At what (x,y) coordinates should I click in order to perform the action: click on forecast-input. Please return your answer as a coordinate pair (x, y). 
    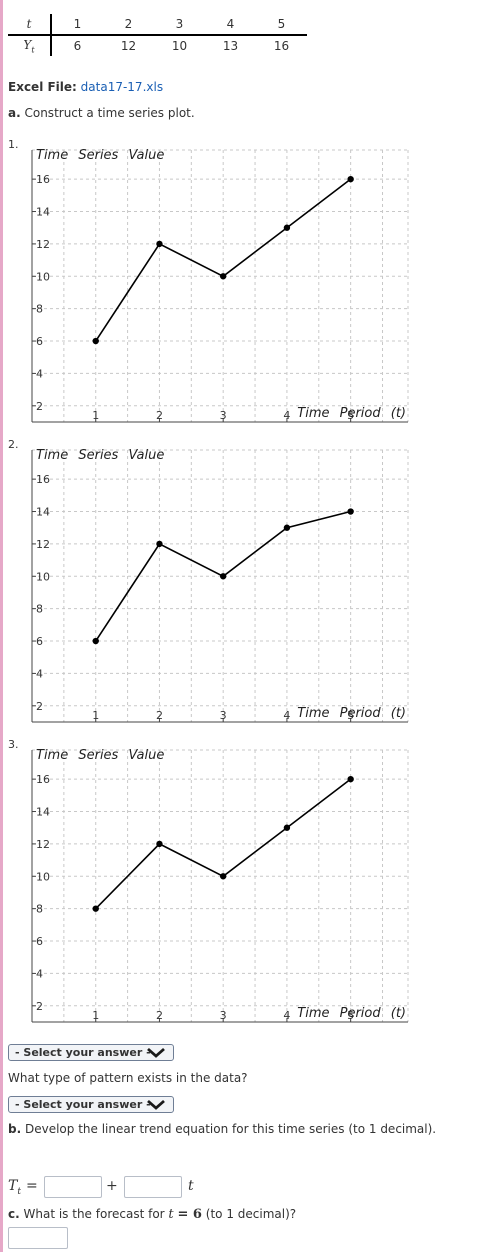
    Looking at the image, I should click on (38, 1238).